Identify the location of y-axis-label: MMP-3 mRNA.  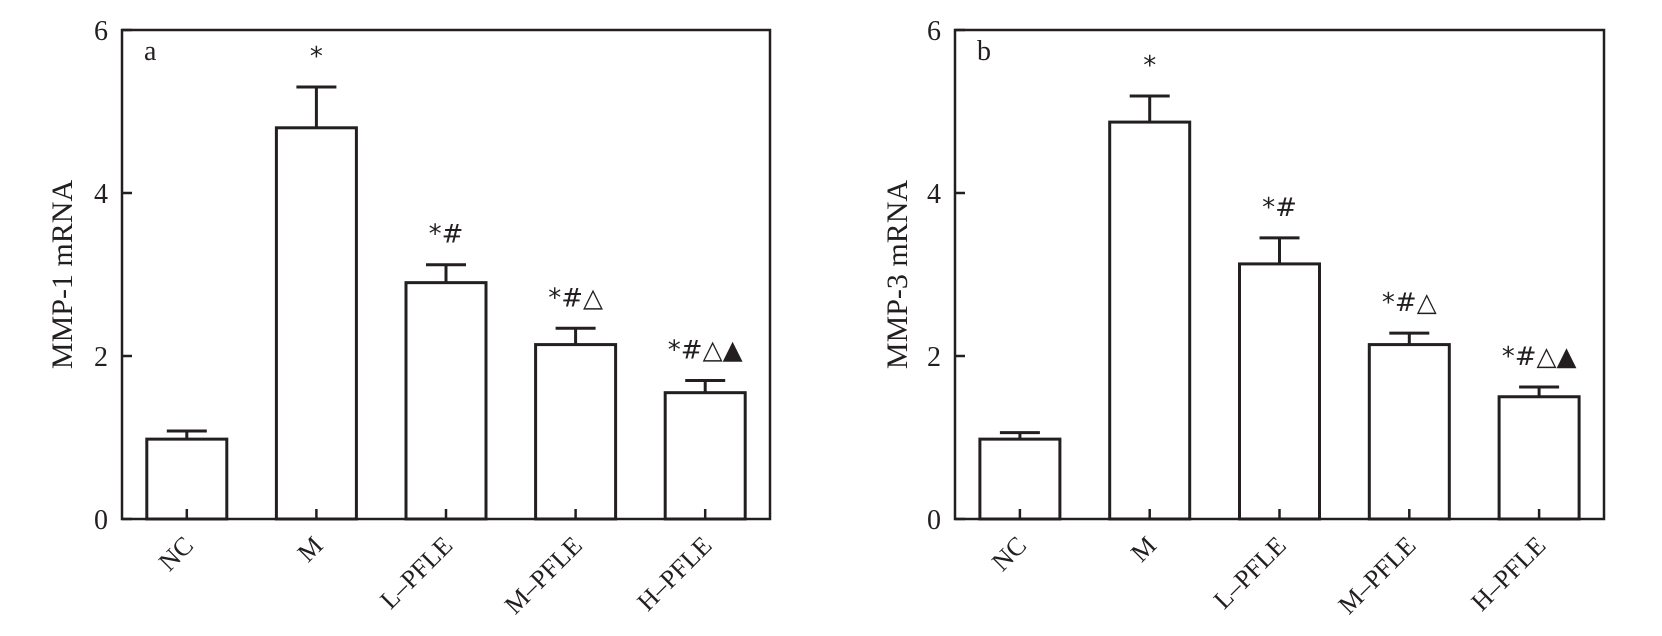
(897, 275).